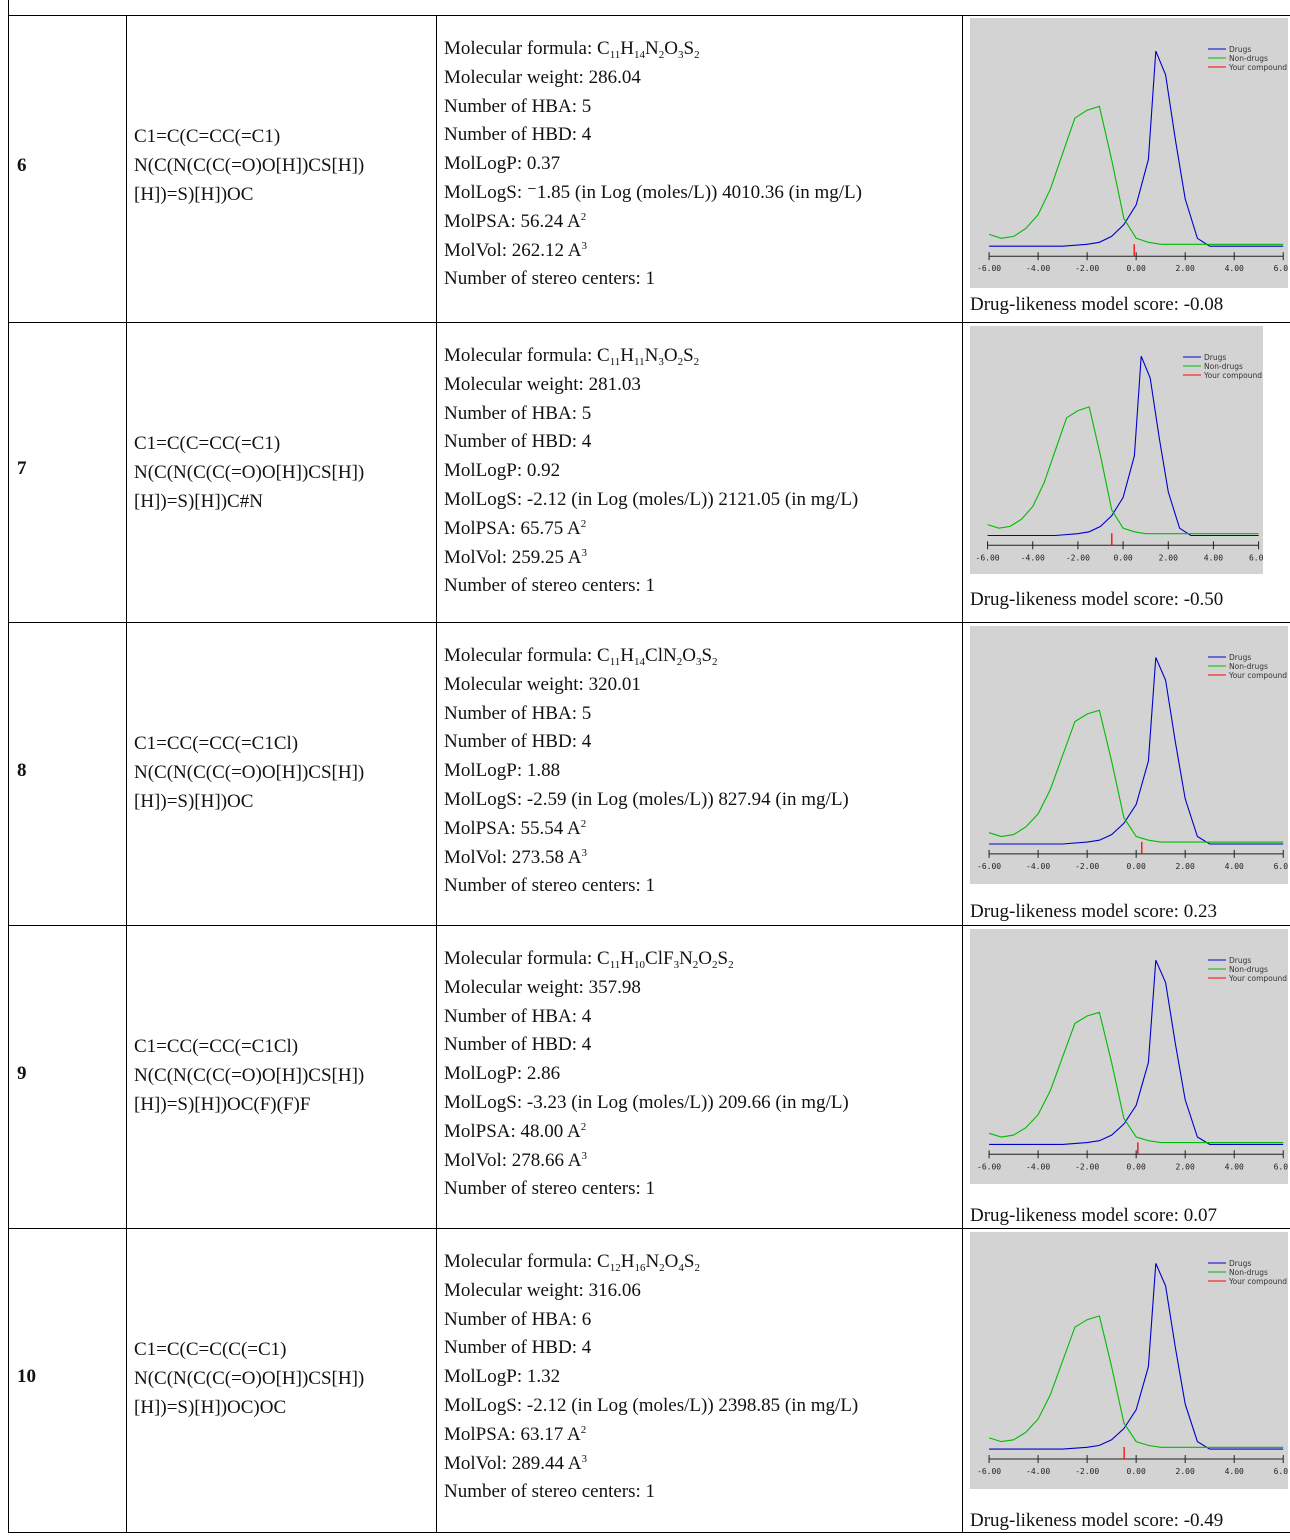  Describe the element at coordinates (512, 828) in the screenshot. I see `mol-psa-value: MolPSA: 55.54 A` at that location.